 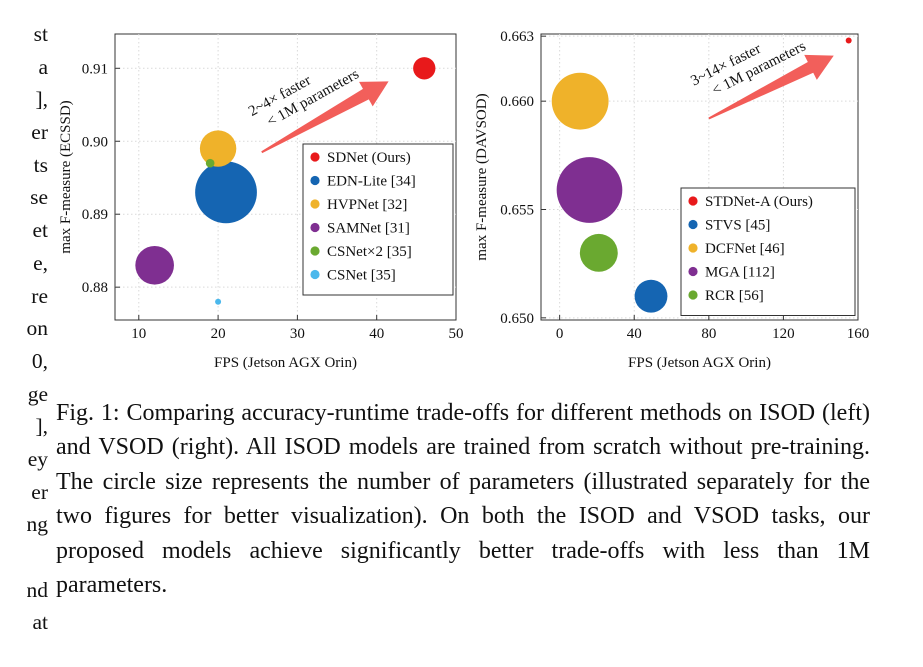 I want to click on margin-fragment: re, so click(x=39, y=295).